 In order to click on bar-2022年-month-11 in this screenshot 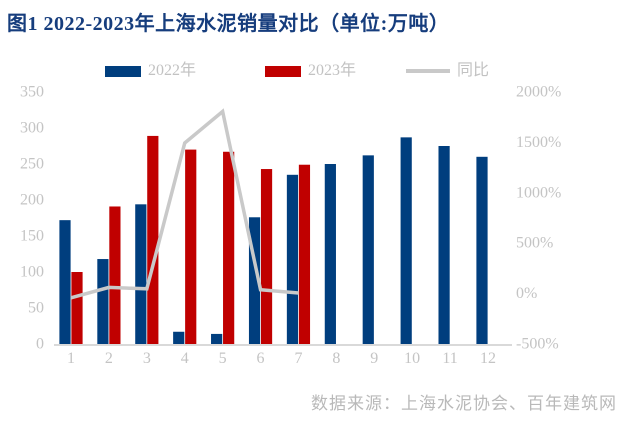, I will do `click(444, 245)`.